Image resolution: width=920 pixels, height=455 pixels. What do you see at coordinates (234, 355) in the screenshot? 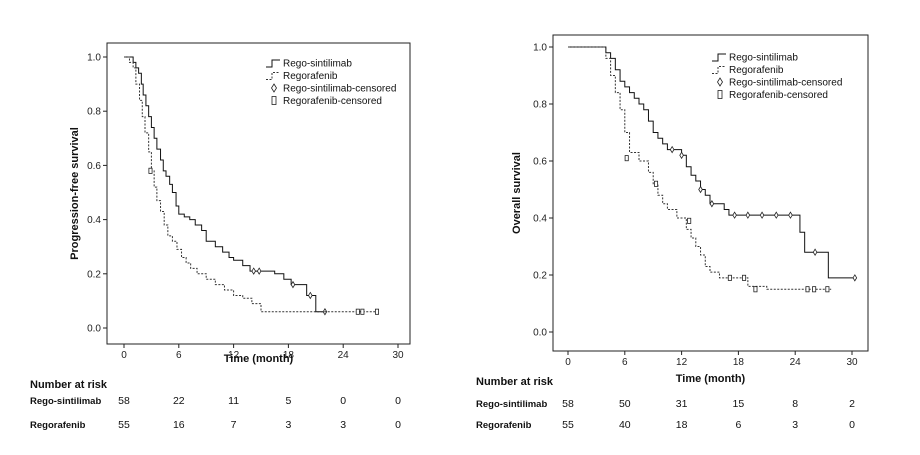
I see `x-tick-label: 12` at bounding box center [234, 355].